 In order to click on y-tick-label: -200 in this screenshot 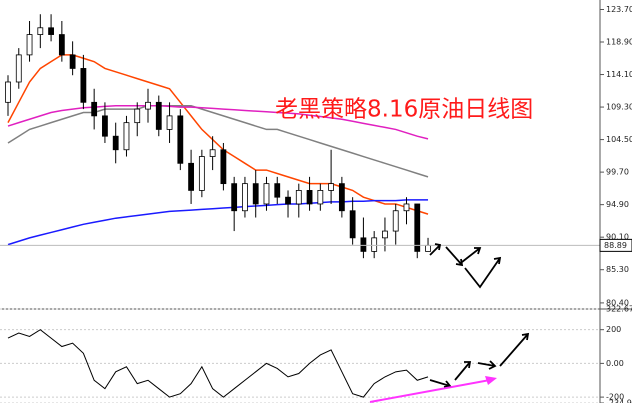, I will do `click(615, 397)`.